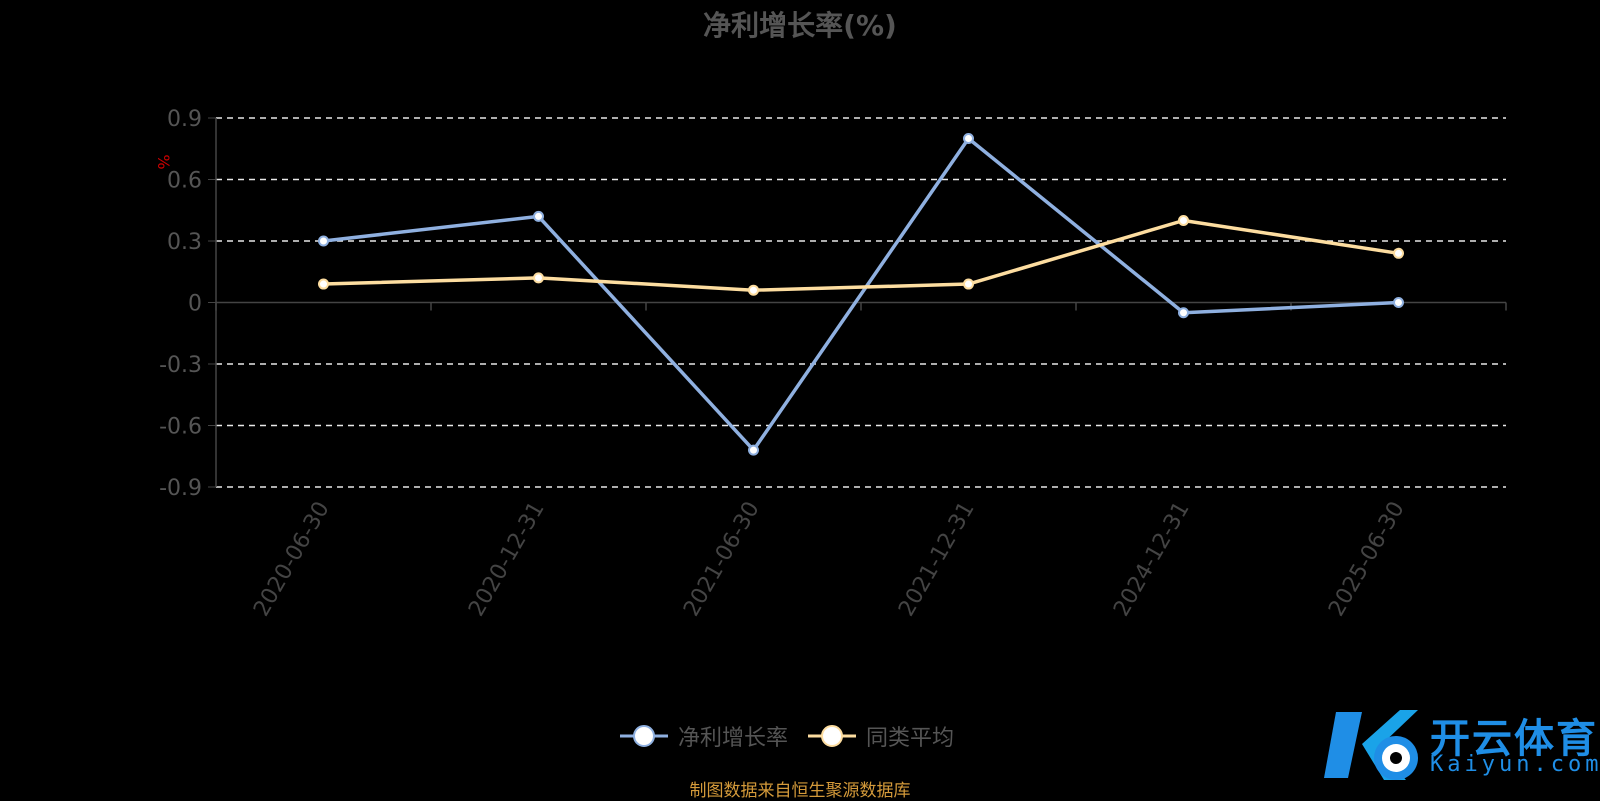 This screenshot has height=801, width=1600. I want to click on kaiyun-logo-icon, so click(1371, 745).